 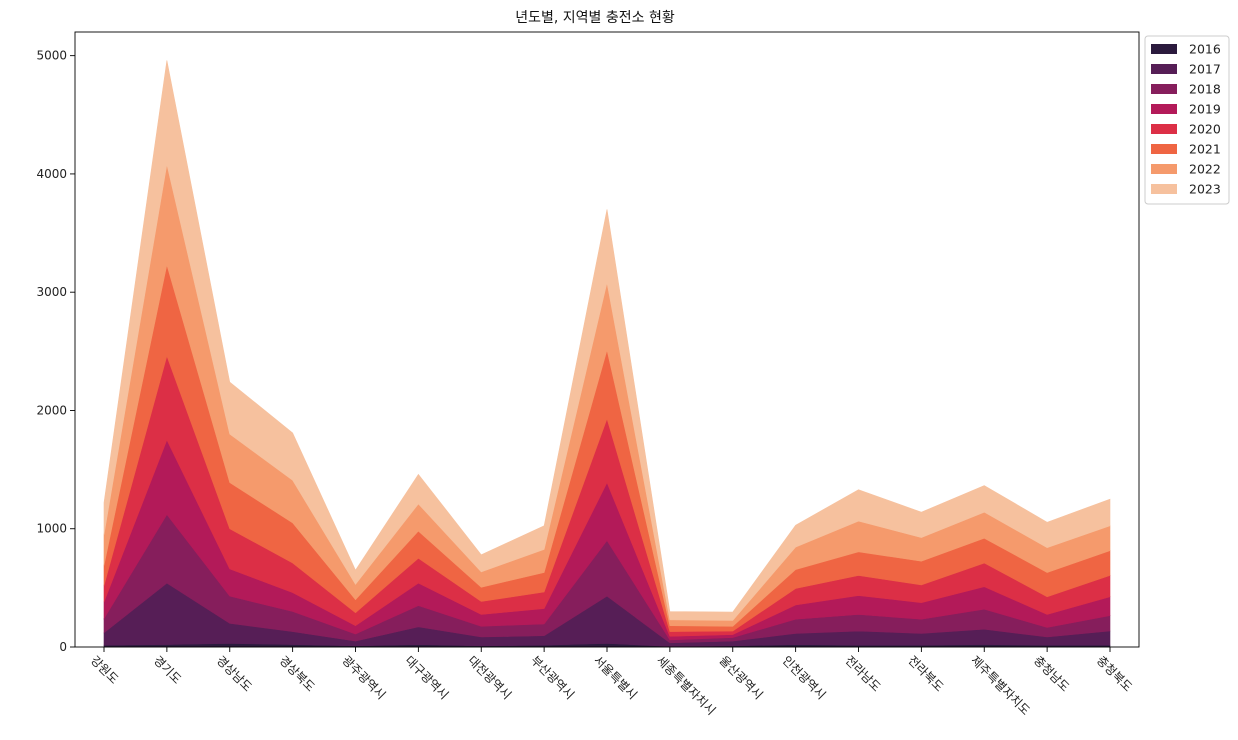 I want to click on legend-label-2022: 2022, so click(x=1205, y=169).